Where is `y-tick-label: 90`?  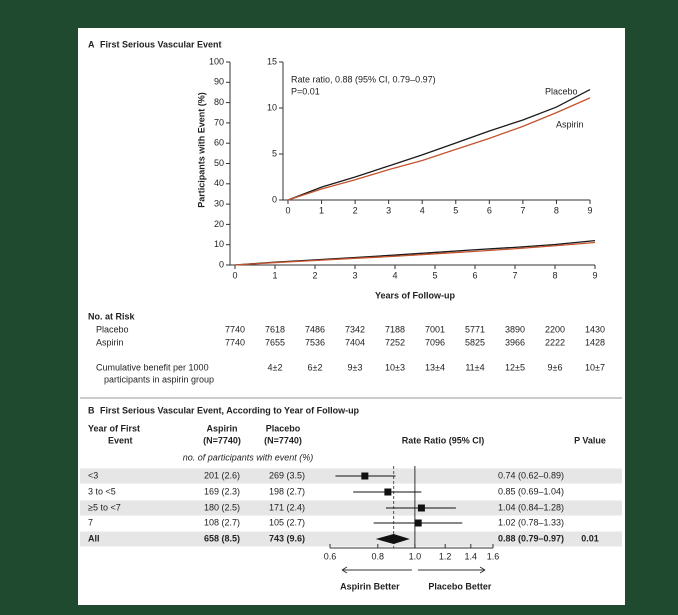 y-tick-label: 90 is located at coordinates (219, 82).